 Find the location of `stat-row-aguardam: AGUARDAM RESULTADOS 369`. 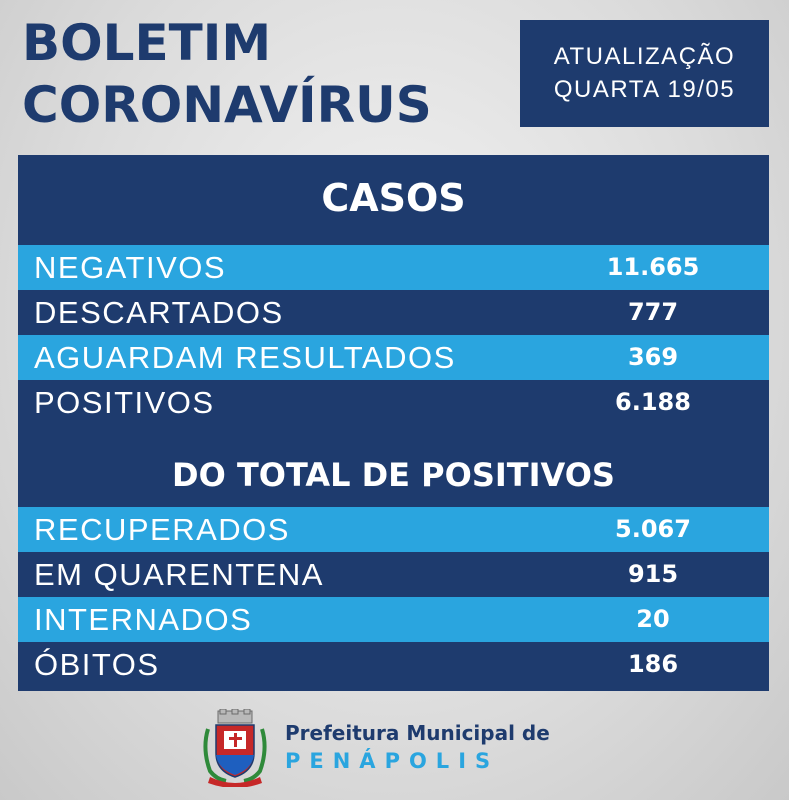

stat-row-aguardam: AGUARDAM RESULTADOS 369 is located at coordinates (393, 357).